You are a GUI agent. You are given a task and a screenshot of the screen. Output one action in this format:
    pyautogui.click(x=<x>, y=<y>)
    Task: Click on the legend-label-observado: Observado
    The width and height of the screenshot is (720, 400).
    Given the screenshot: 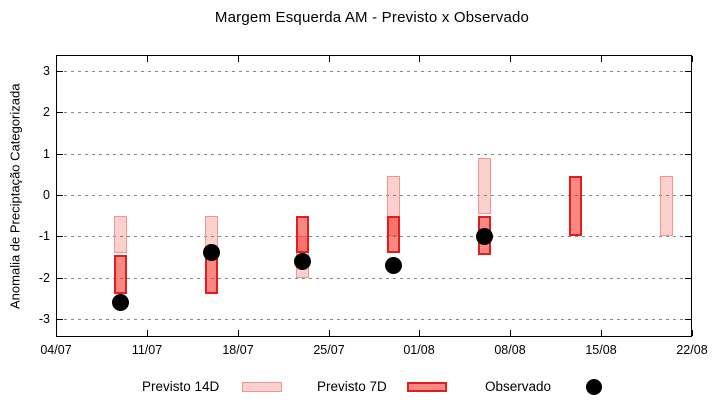 What is the action you would take?
    pyautogui.click(x=518, y=386)
    